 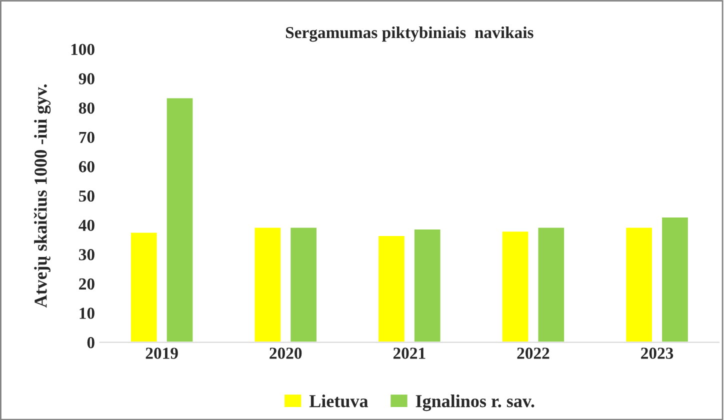 I want to click on y-axis-title: Atvejų skaičius 1000 -iui gyv., so click(x=42, y=196).